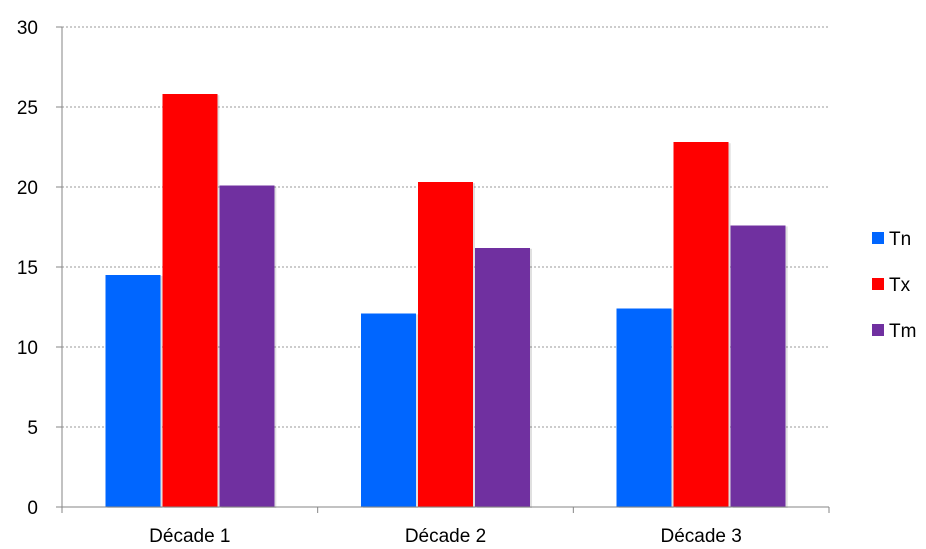  I want to click on legend: Tn Tx Tm, so click(894, 285).